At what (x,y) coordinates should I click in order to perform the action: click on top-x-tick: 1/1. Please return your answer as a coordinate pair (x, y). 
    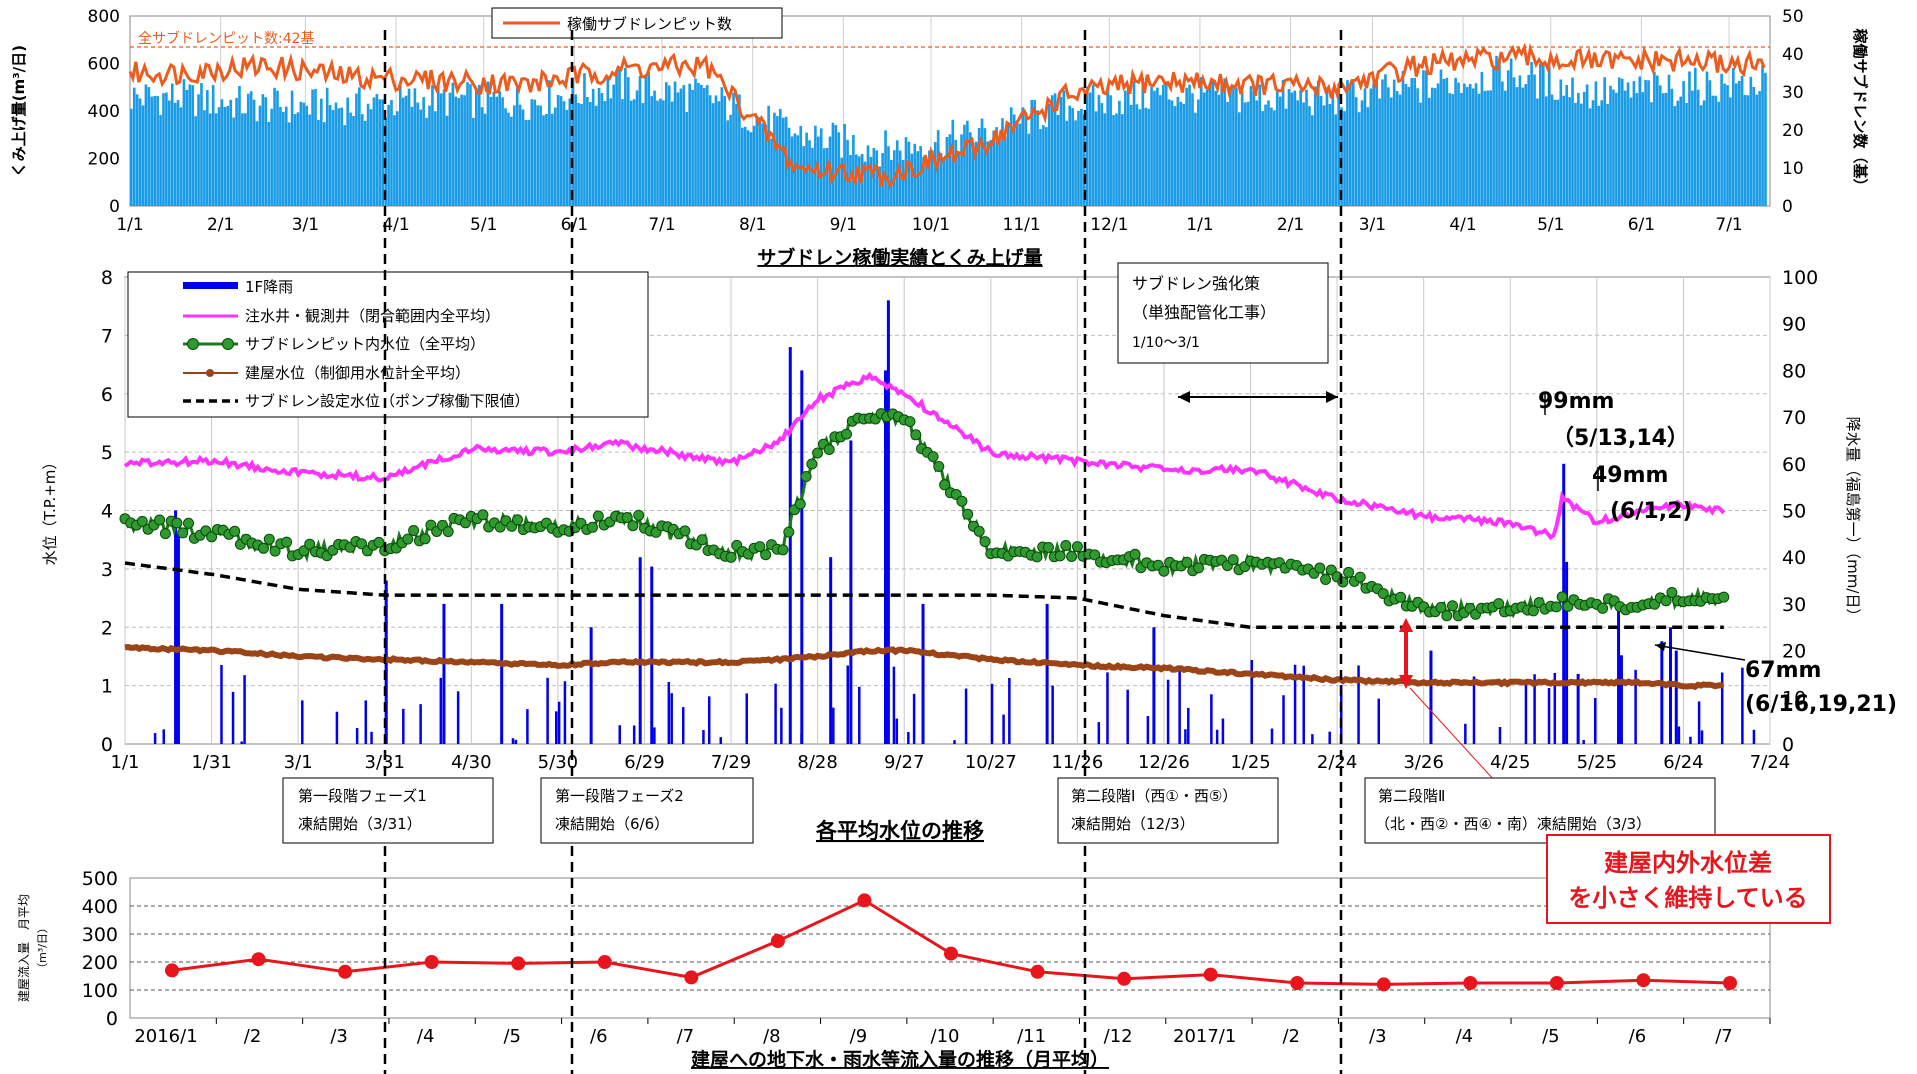
    Looking at the image, I should click on (129, 225).